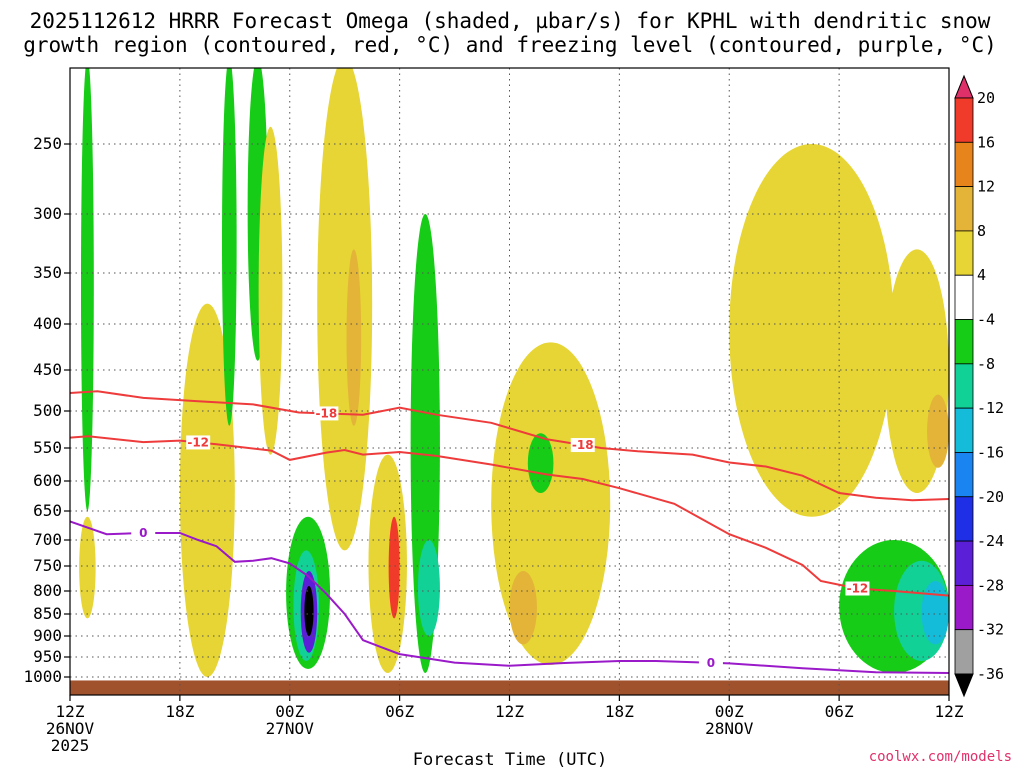 Image resolution: width=1024 pixels, height=768 pixels. I want to click on legend-label: 8, so click(981, 231).